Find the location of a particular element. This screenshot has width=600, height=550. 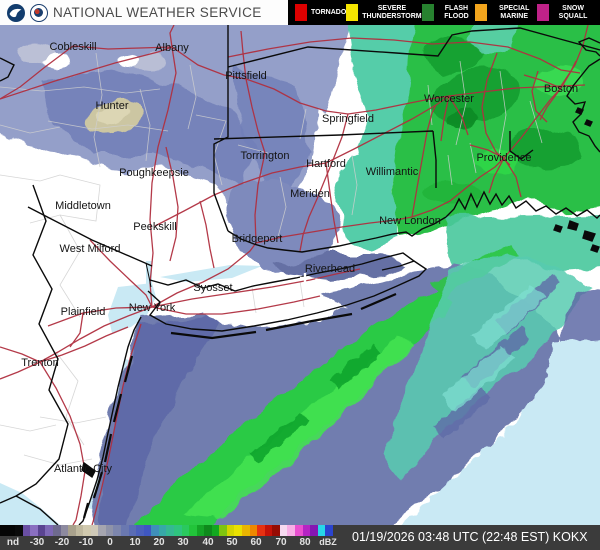

legend-item-tornado: TORNADO is located at coordinates (320, 12).